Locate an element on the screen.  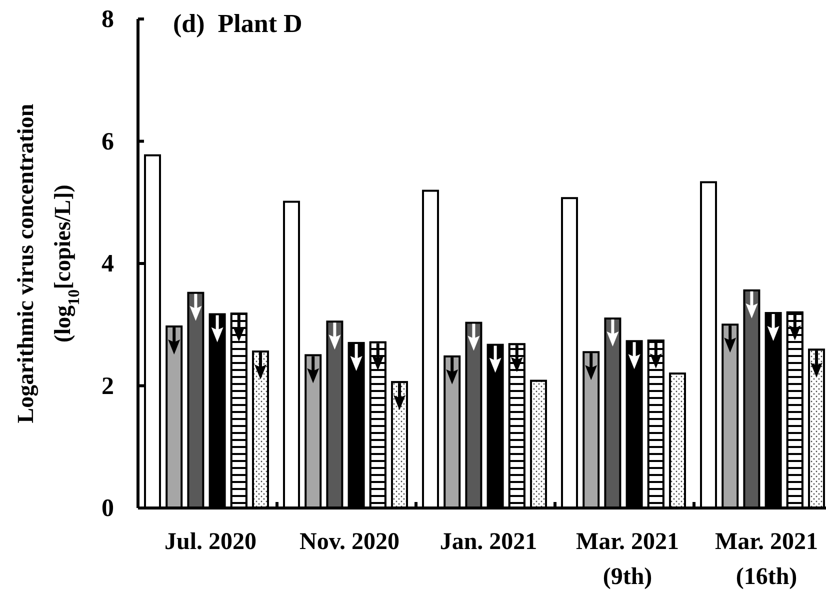
y-tick-label: 8 is located at coordinates (108, 19).